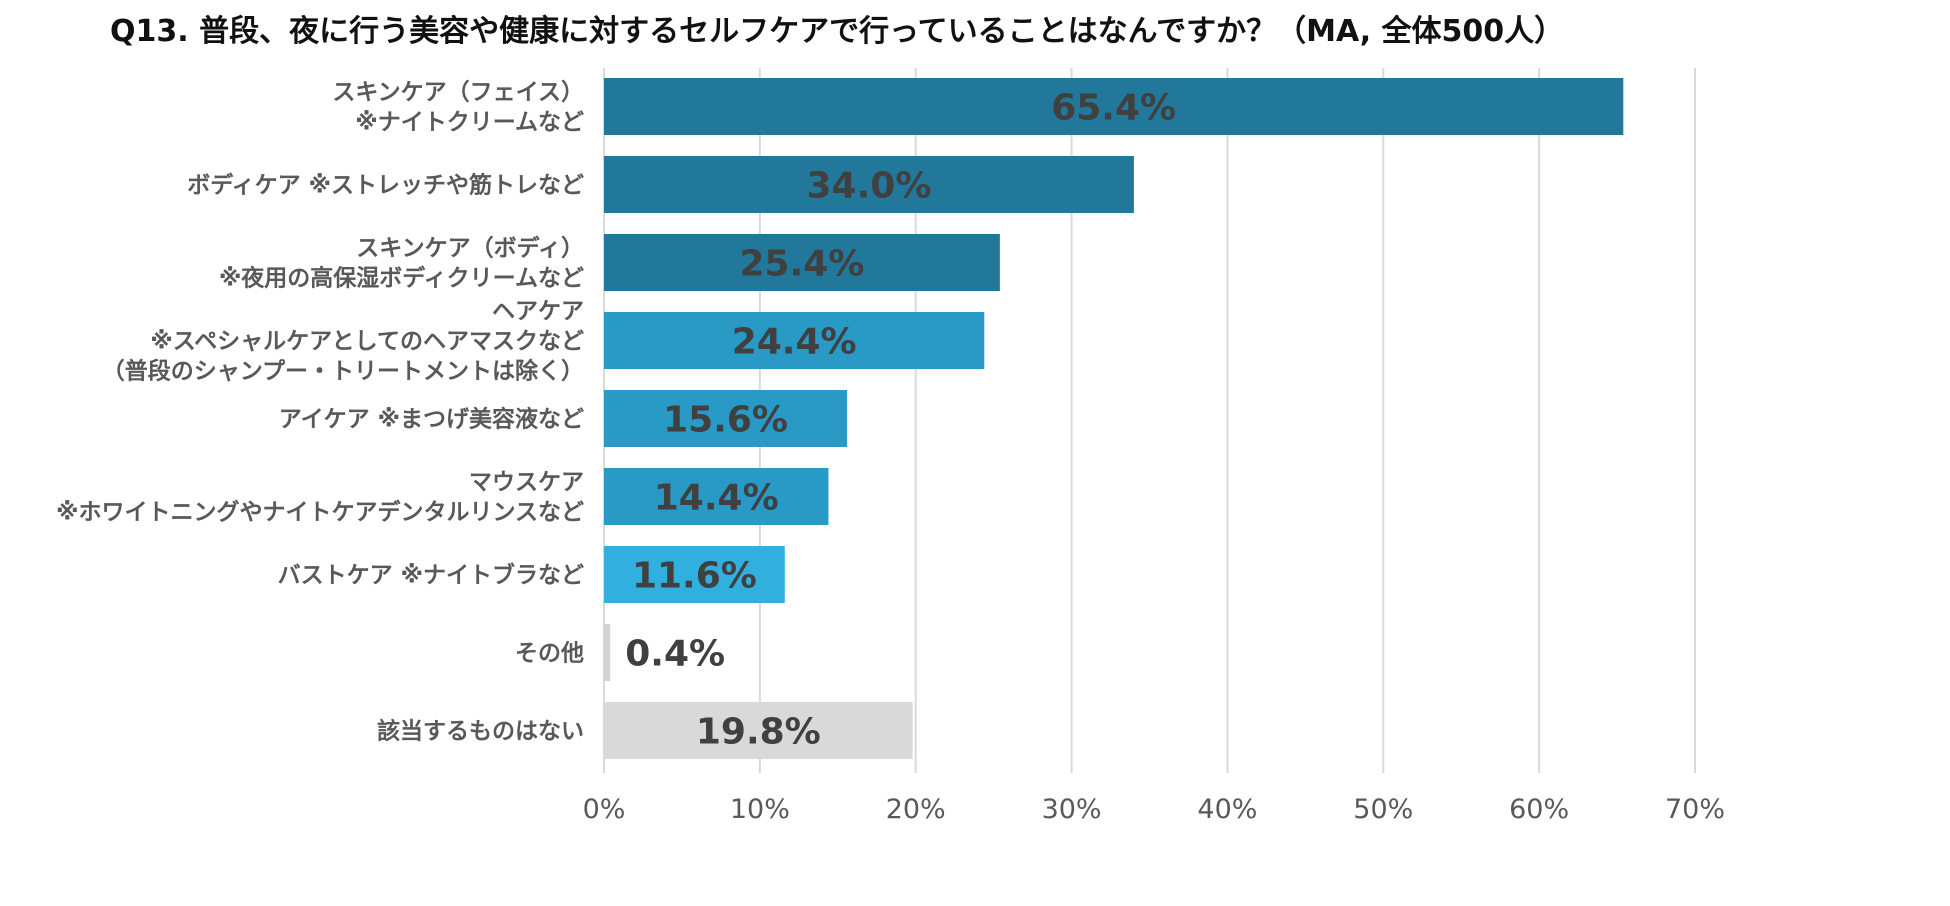 This screenshot has height=906, width=1950. I want to click on category-label-line: アイケア ※まつげ美容液など, so click(431, 419).